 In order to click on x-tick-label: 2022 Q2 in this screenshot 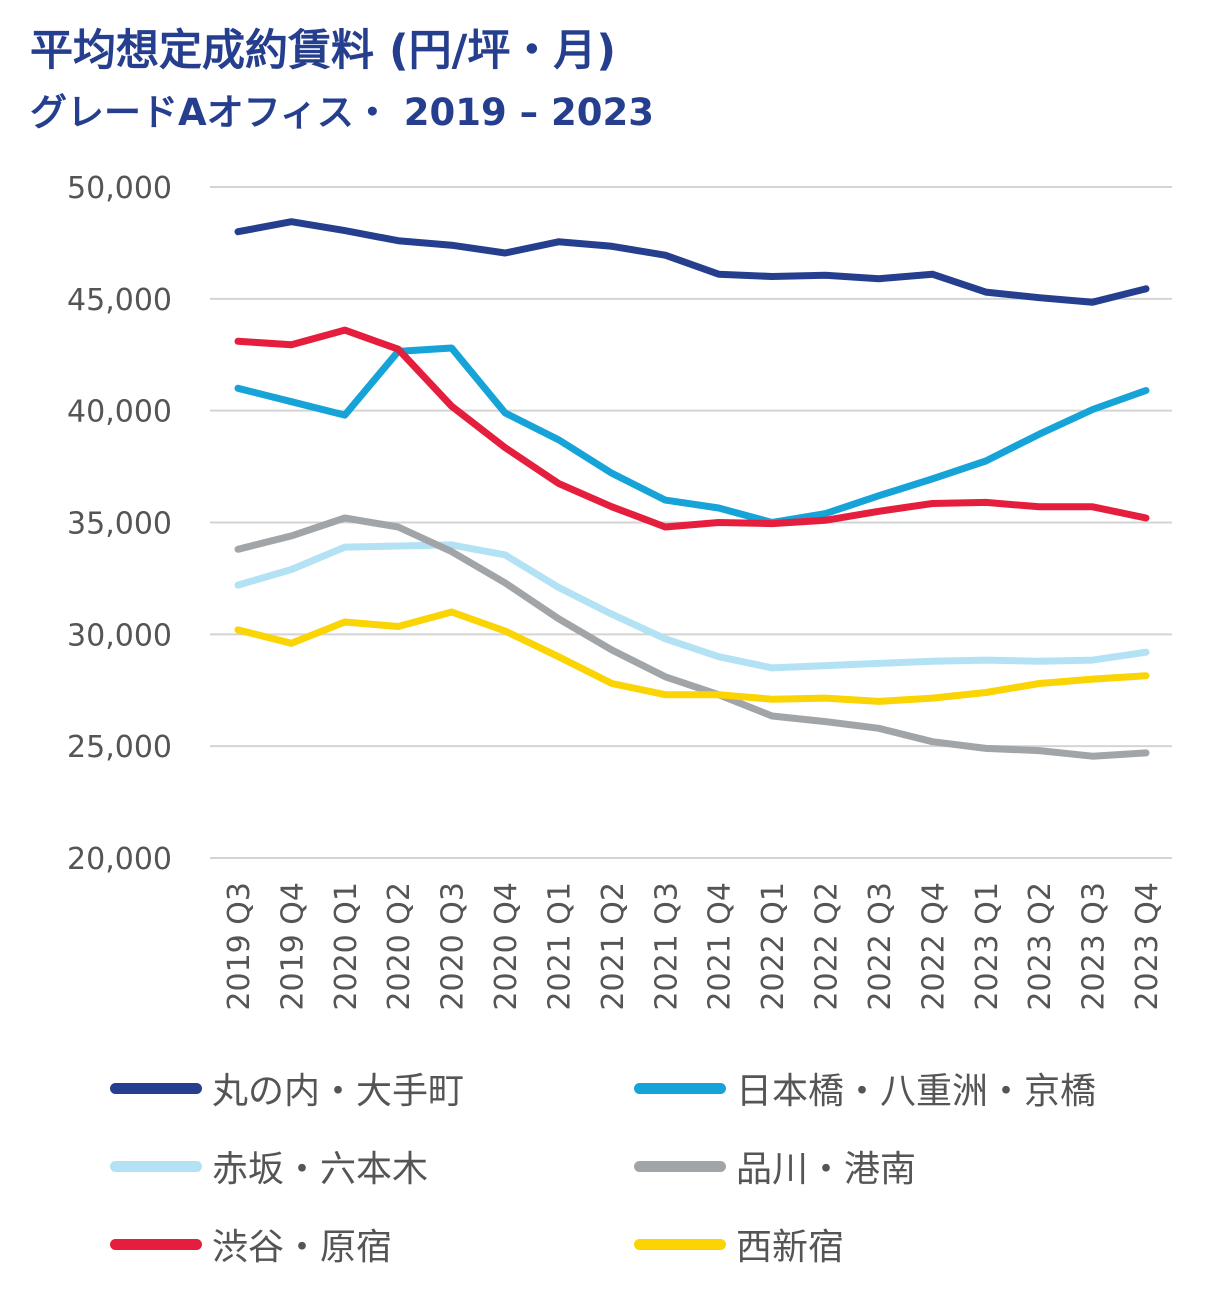, I will do `click(827, 946)`.